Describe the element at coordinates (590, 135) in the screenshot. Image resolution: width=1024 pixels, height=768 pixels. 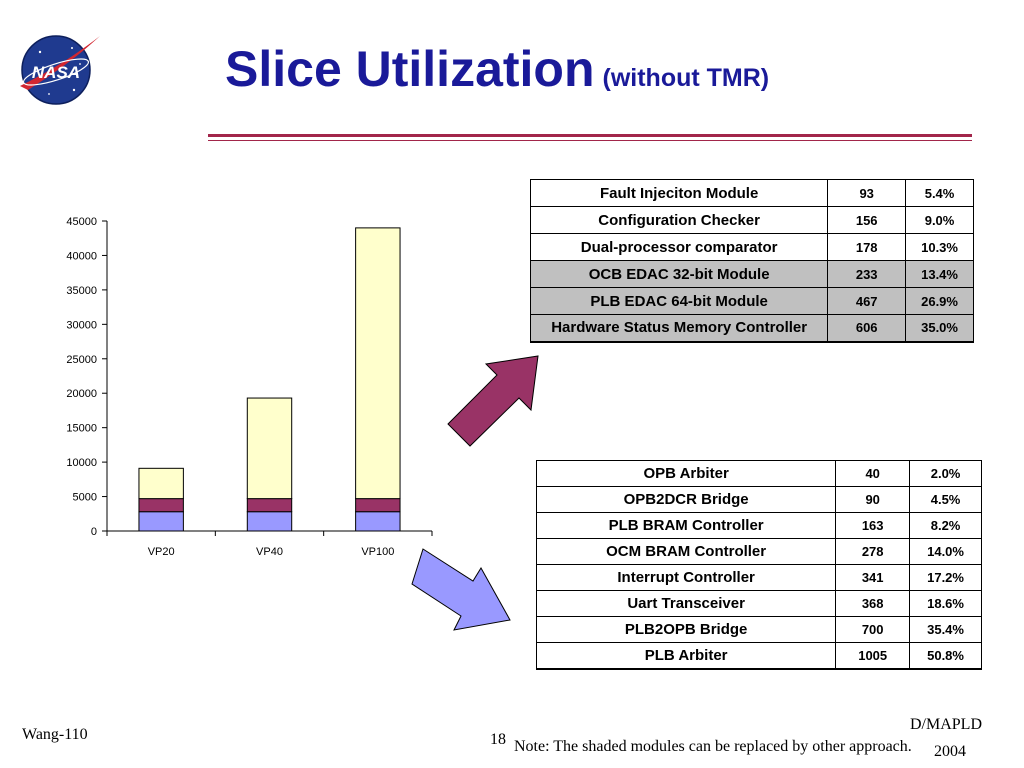
I see `title-rule-thick` at that location.